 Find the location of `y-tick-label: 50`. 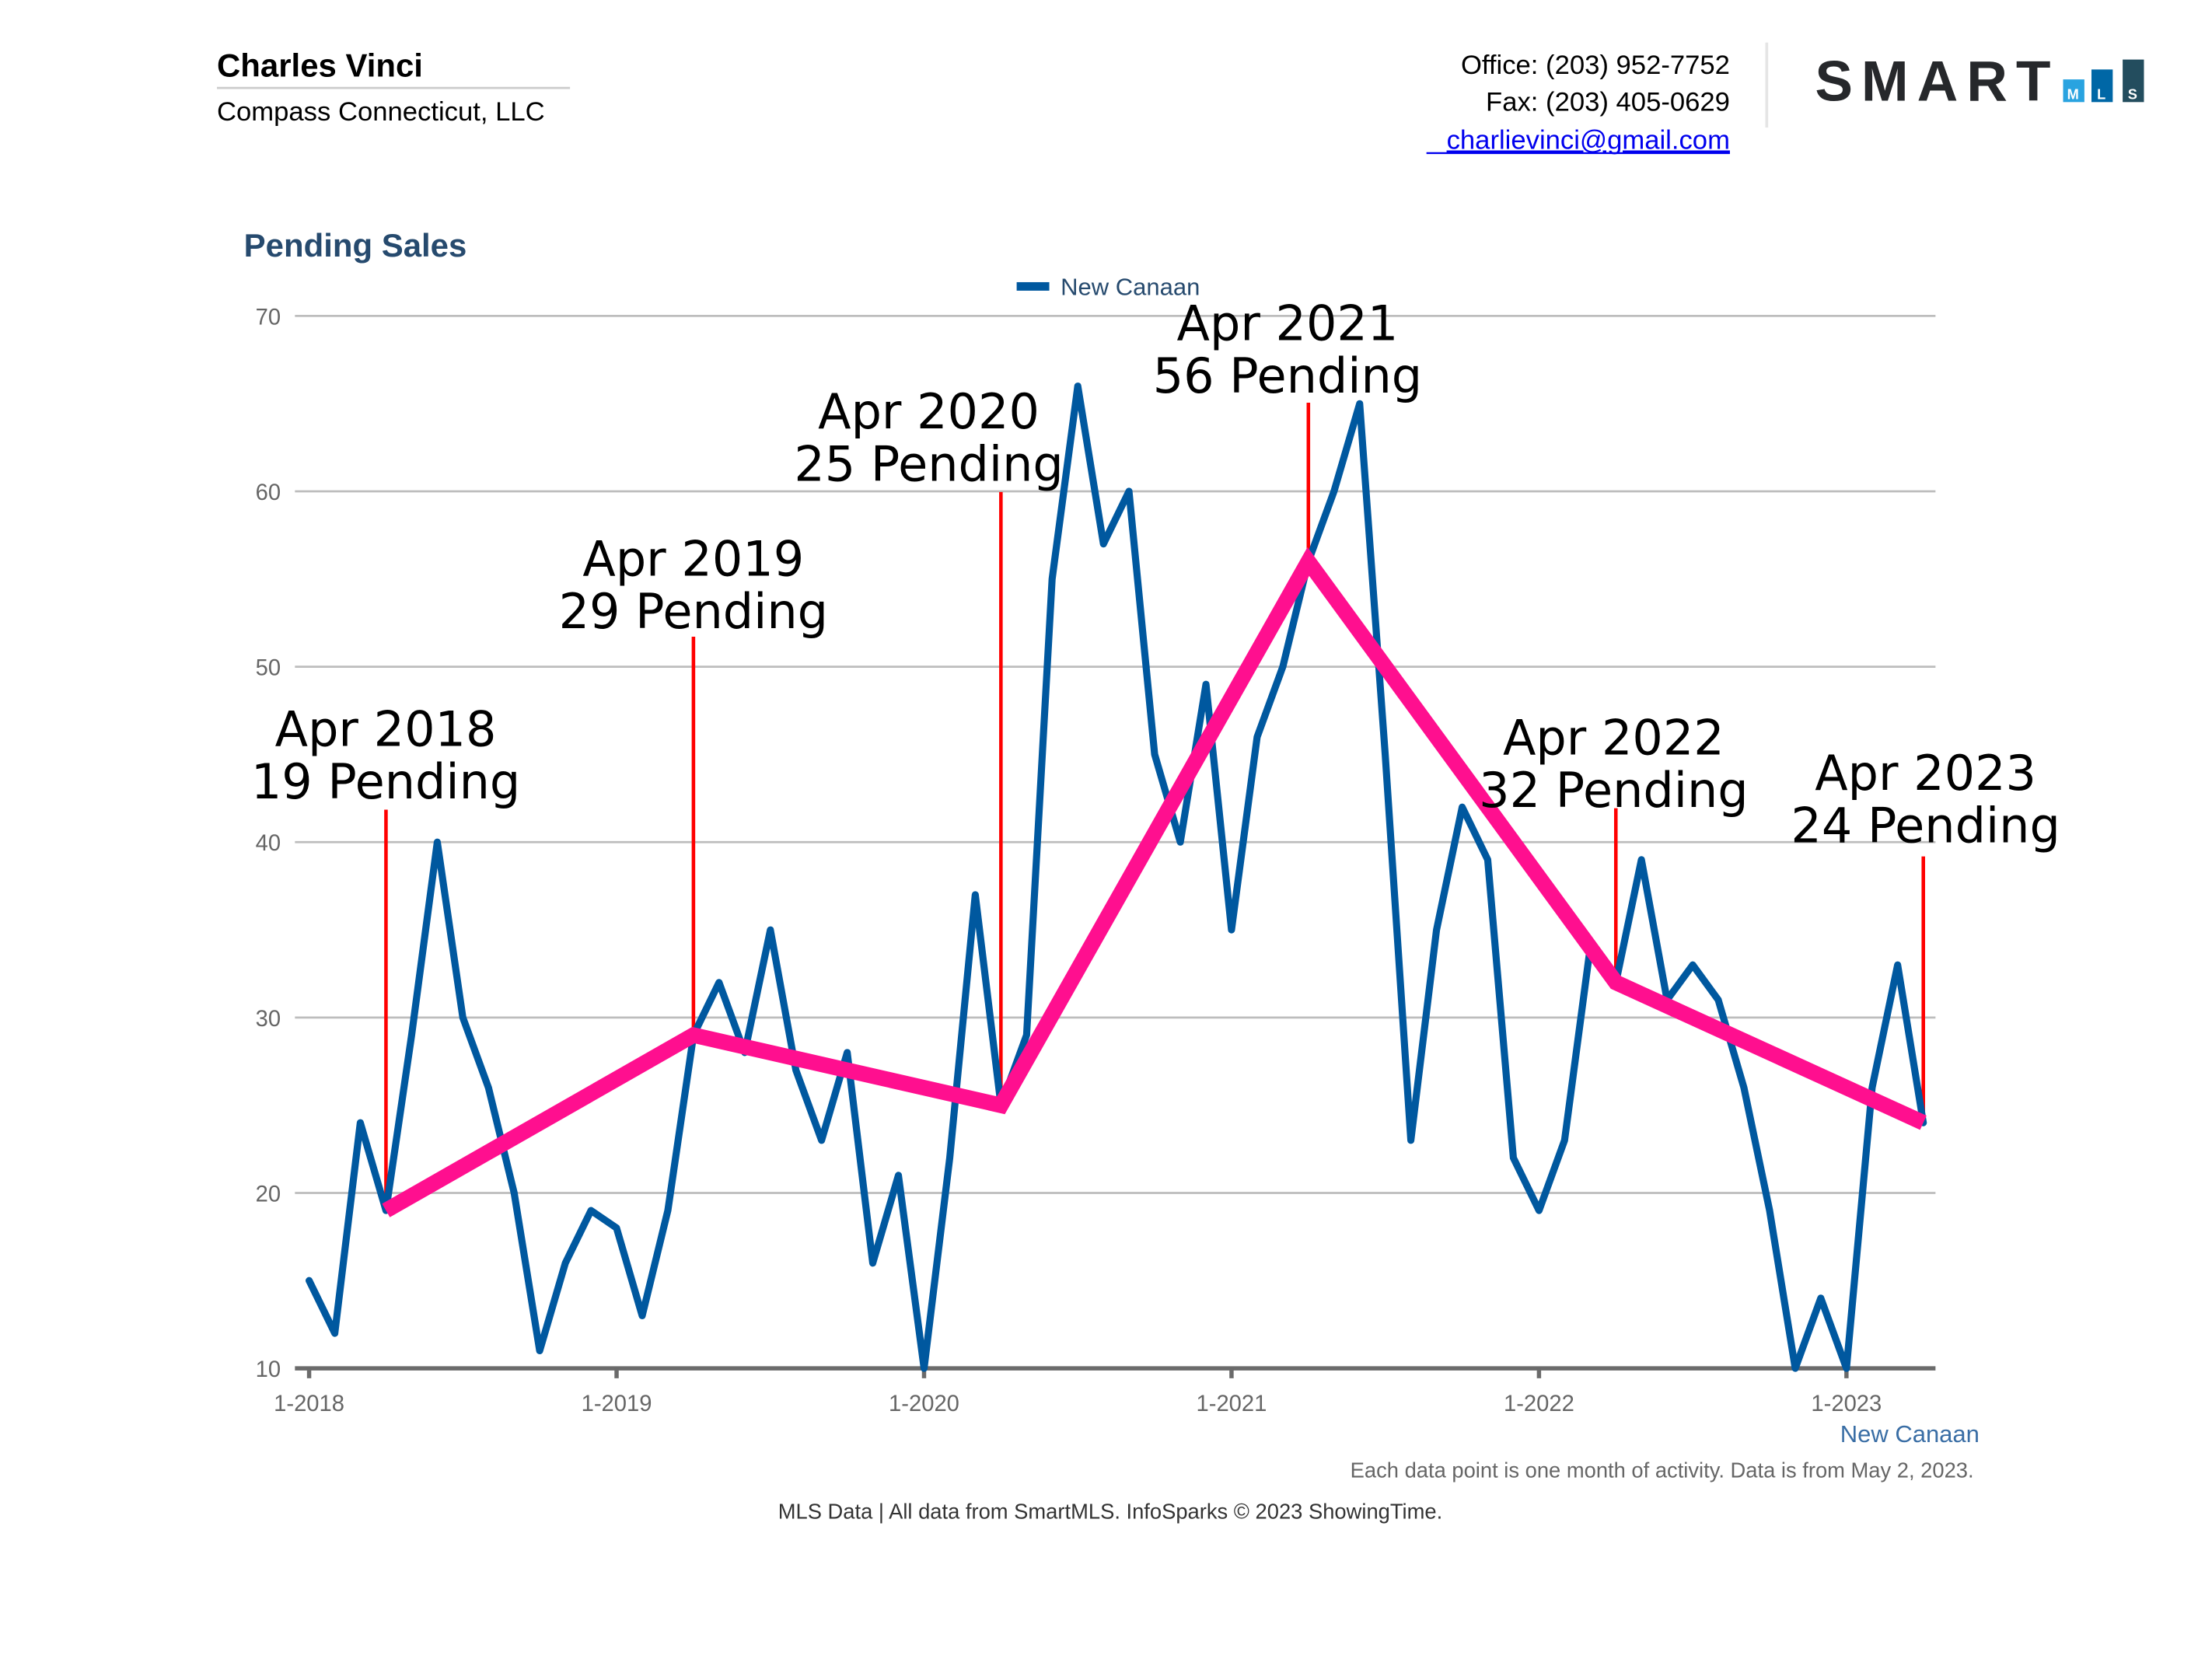

y-tick-label: 50 is located at coordinates (268, 668).